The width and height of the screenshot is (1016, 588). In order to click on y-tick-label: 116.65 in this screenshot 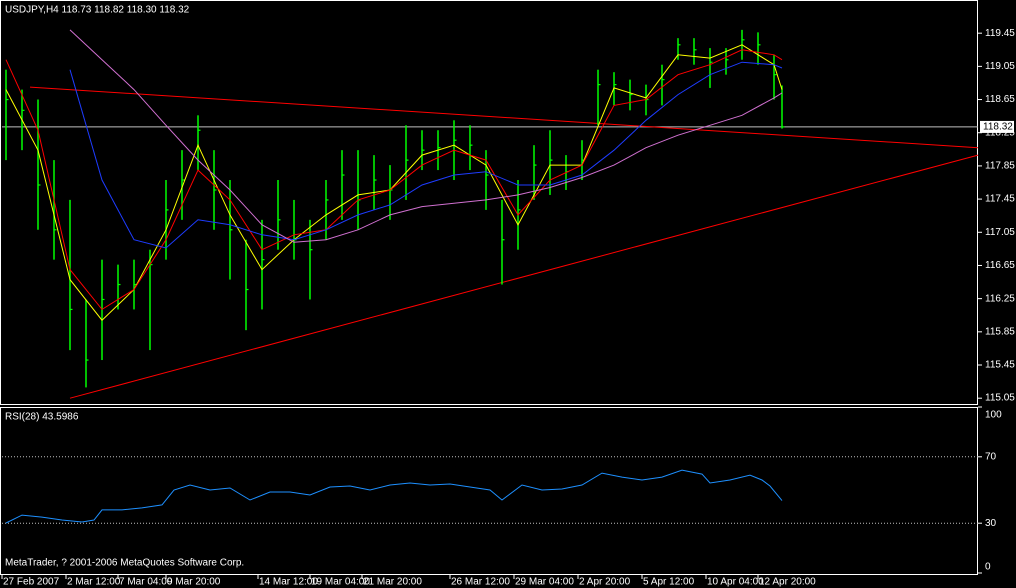, I will do `click(1000, 265)`.